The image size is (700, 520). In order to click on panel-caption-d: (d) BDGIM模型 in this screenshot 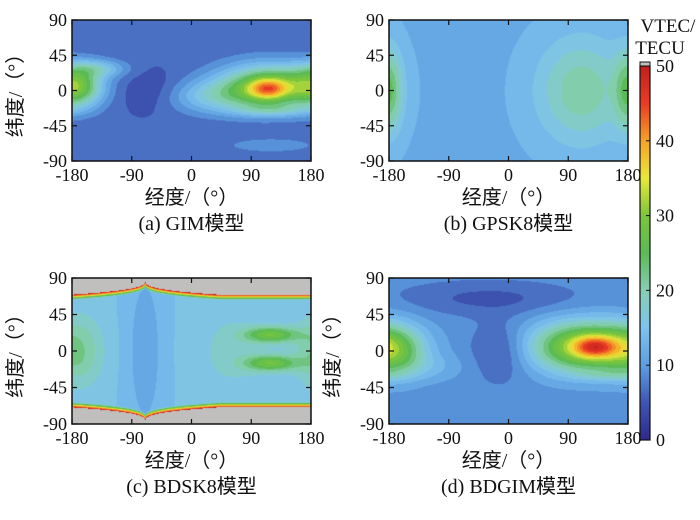, I will do `click(508, 486)`.